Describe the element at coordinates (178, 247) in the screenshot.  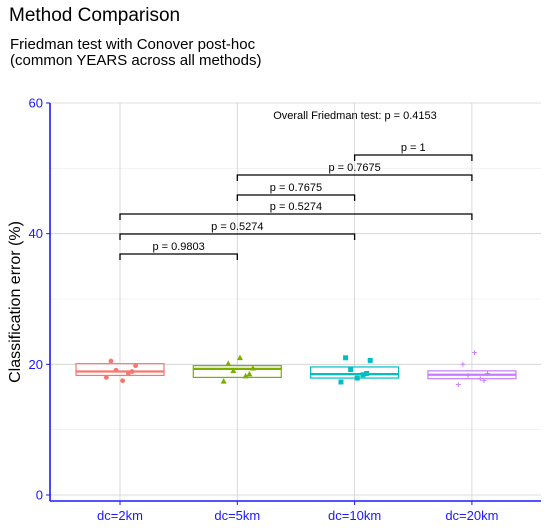
I see `bracket-p-value: p = 0.9803` at that location.